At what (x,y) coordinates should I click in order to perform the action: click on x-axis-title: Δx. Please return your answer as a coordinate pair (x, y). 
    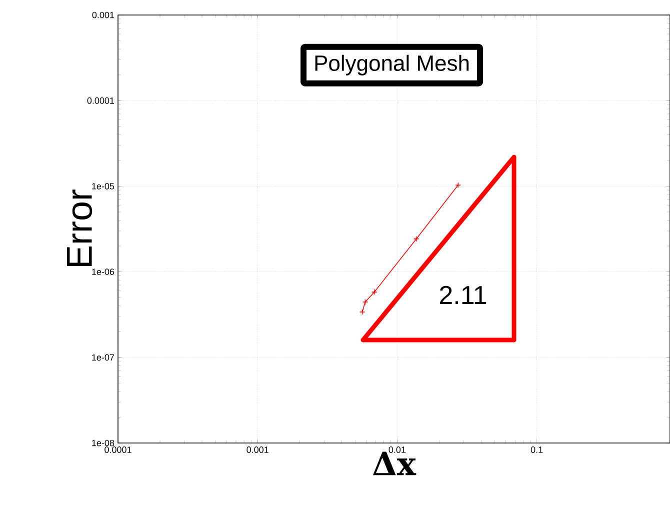
    Looking at the image, I should click on (394, 464).